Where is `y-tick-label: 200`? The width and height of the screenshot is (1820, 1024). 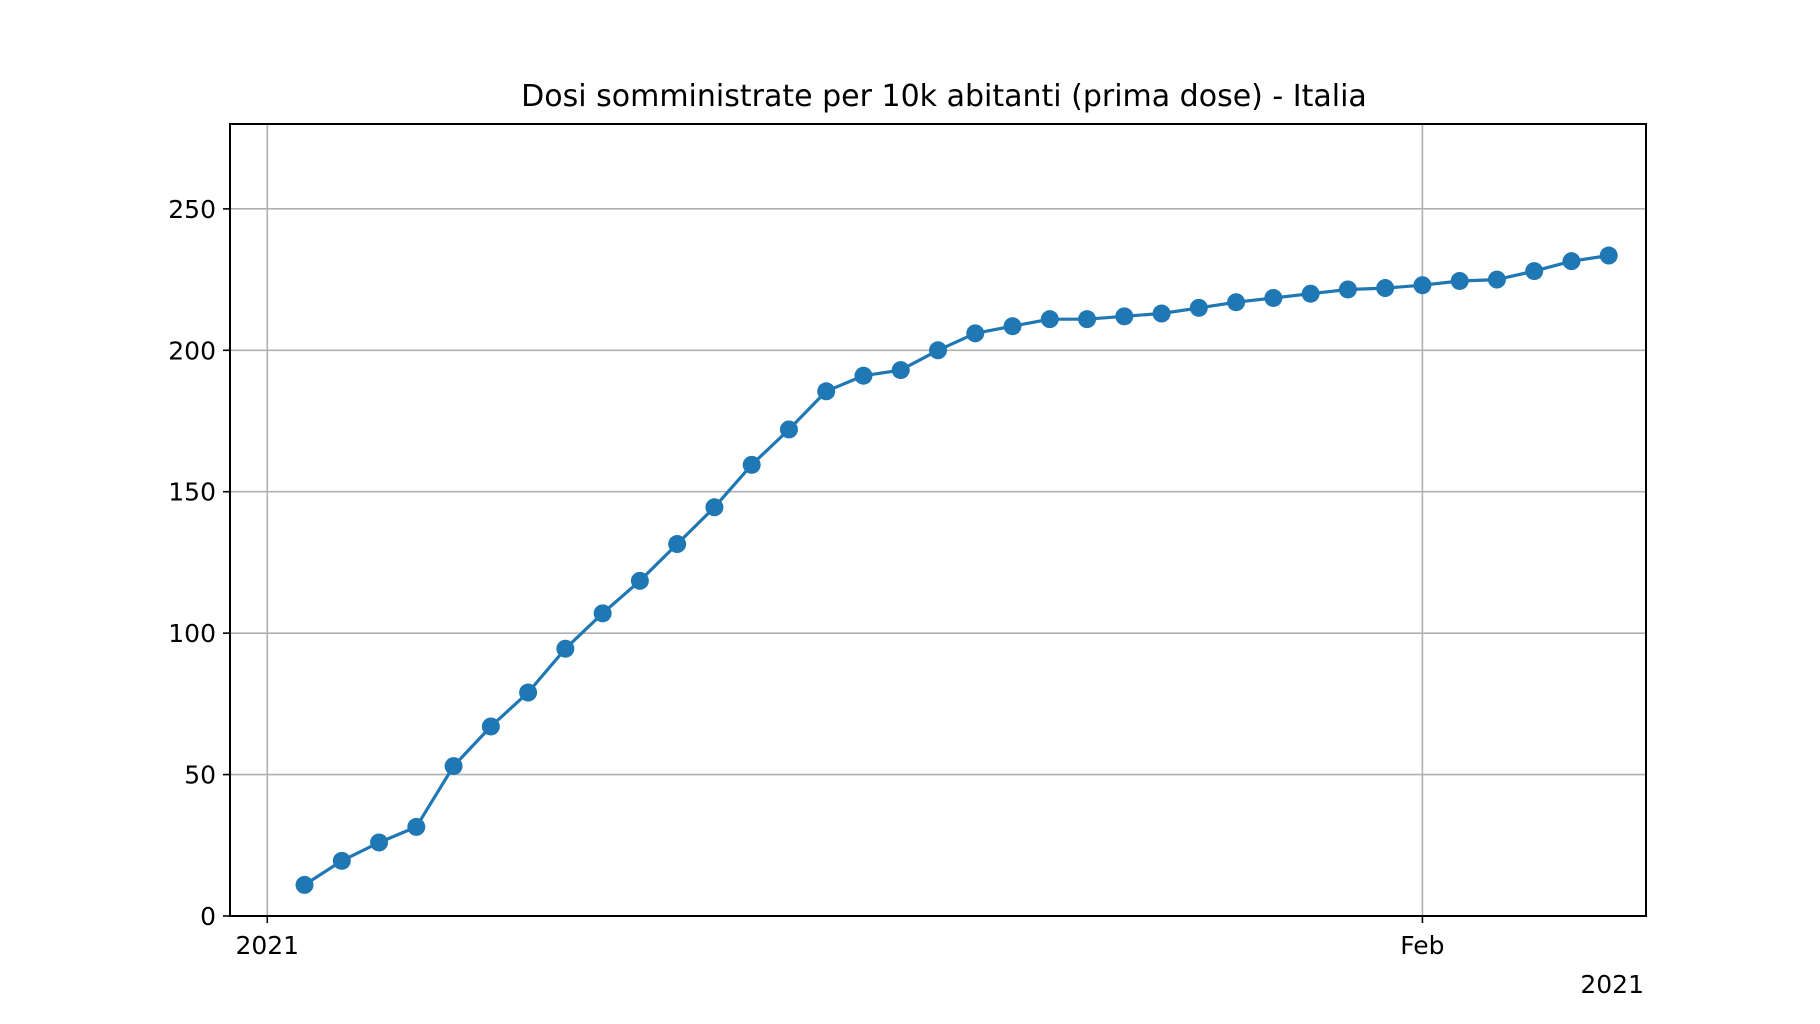
y-tick-label: 200 is located at coordinates (192, 350).